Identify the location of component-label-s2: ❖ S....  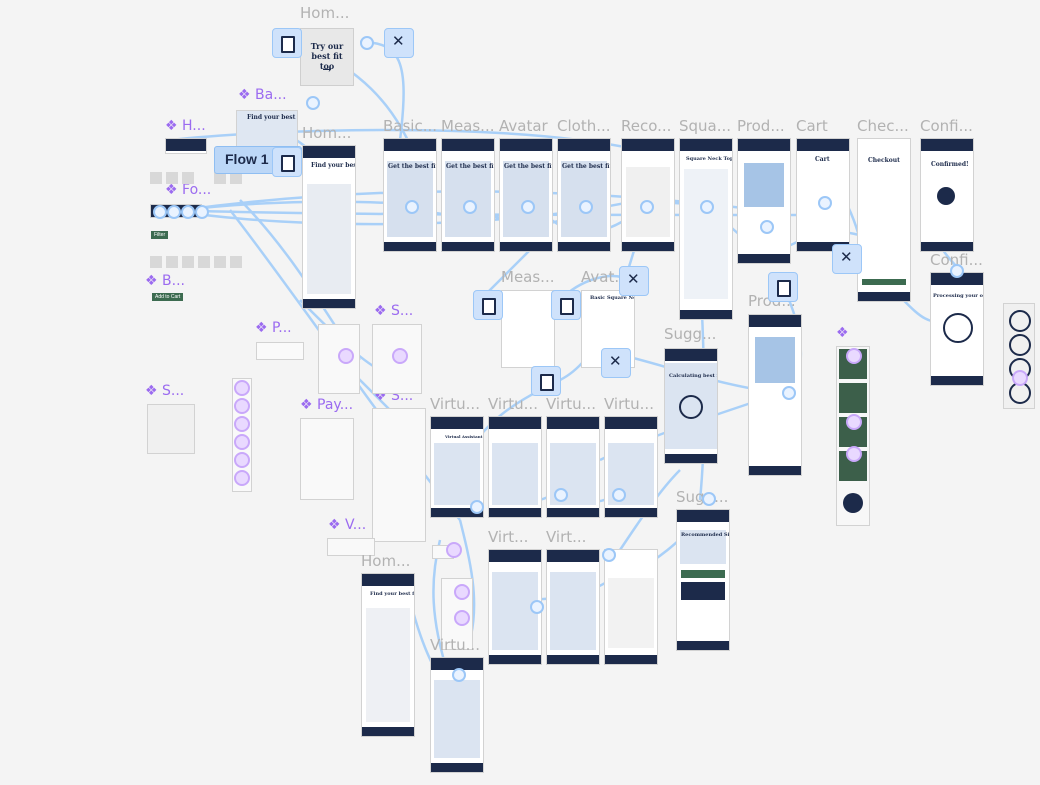
(394, 311).